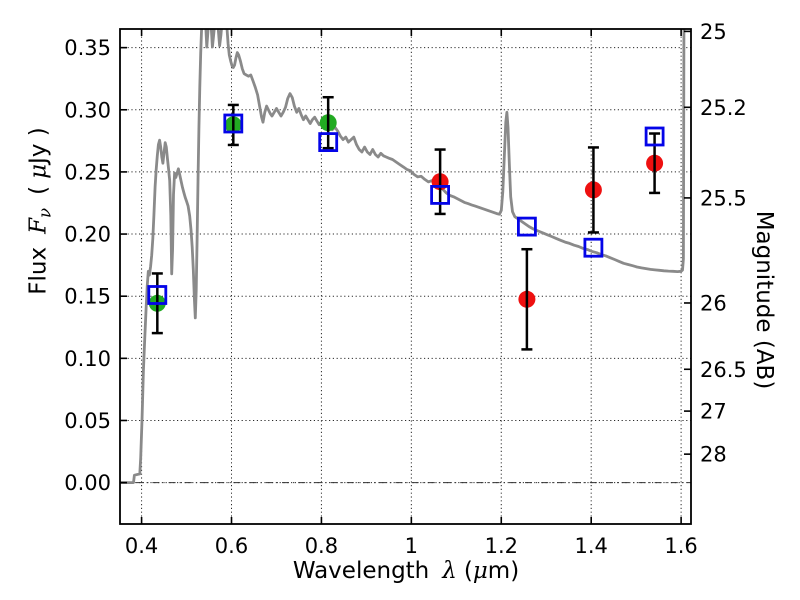  What do you see at coordinates (87, 359) in the screenshot?
I see `y-tick-label: 0.10` at bounding box center [87, 359].